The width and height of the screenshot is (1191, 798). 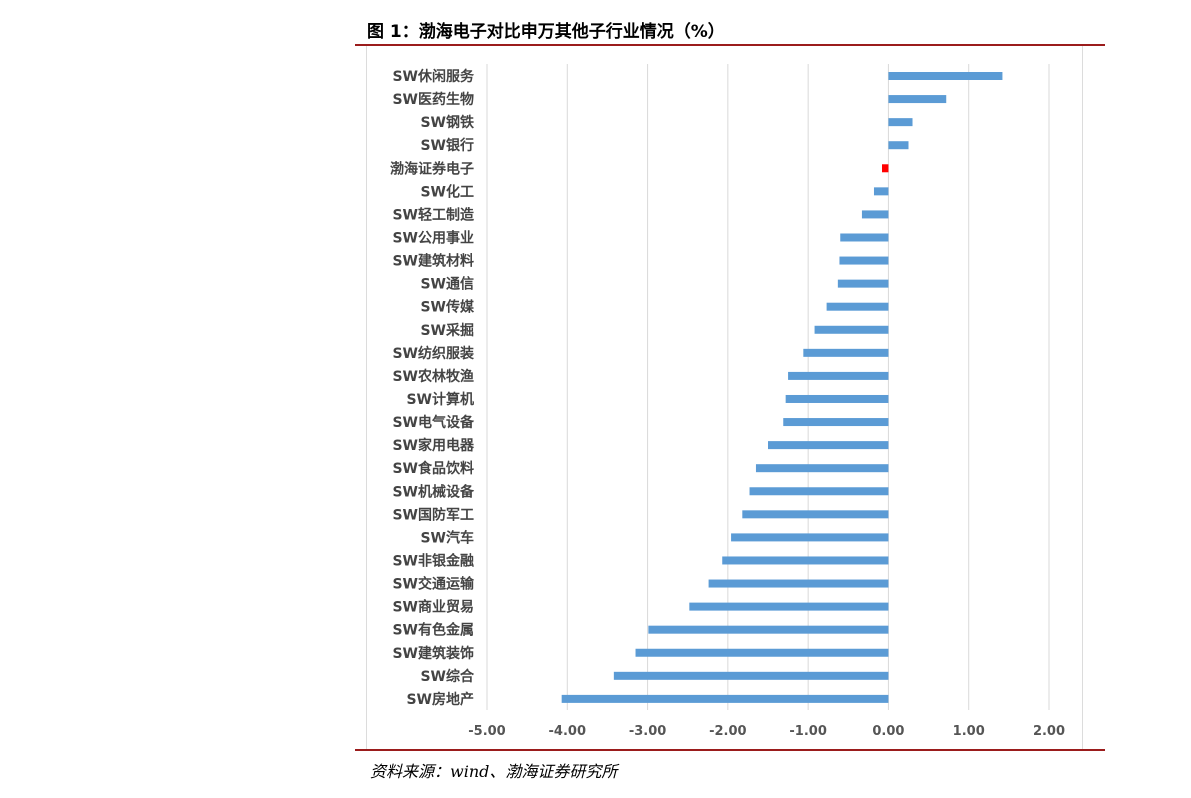 I want to click on category-label: SW有色金属, so click(x=433, y=630).